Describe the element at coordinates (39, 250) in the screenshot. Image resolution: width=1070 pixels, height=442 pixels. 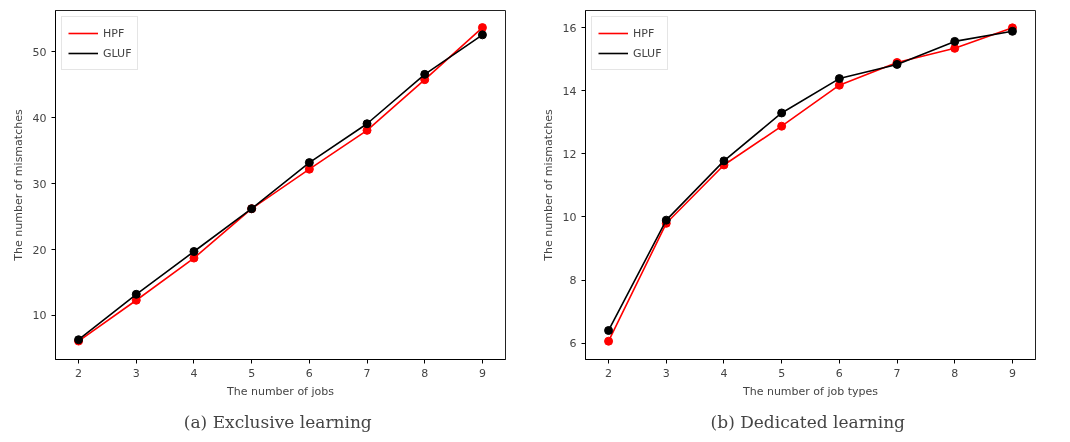
I see `y-tick-label: 20` at that location.